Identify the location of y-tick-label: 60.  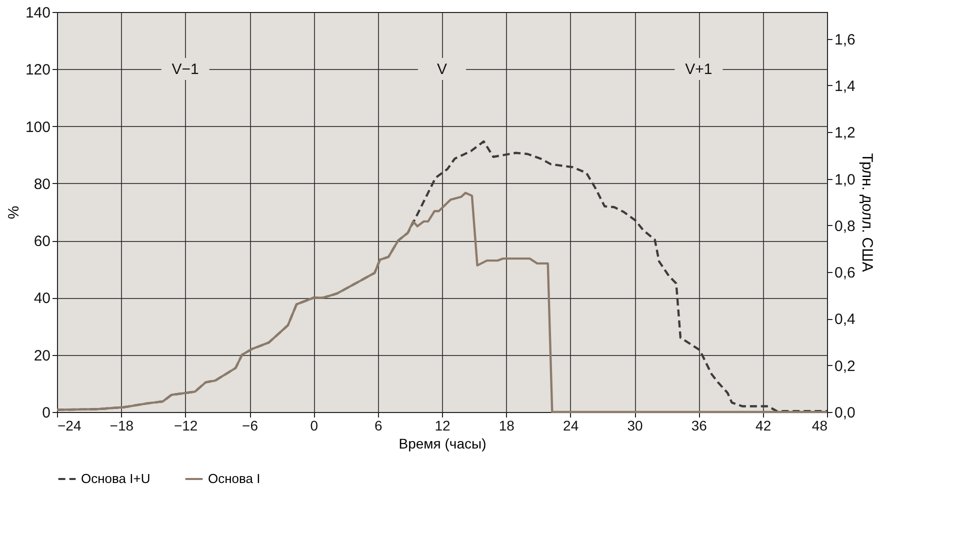
(42, 241).